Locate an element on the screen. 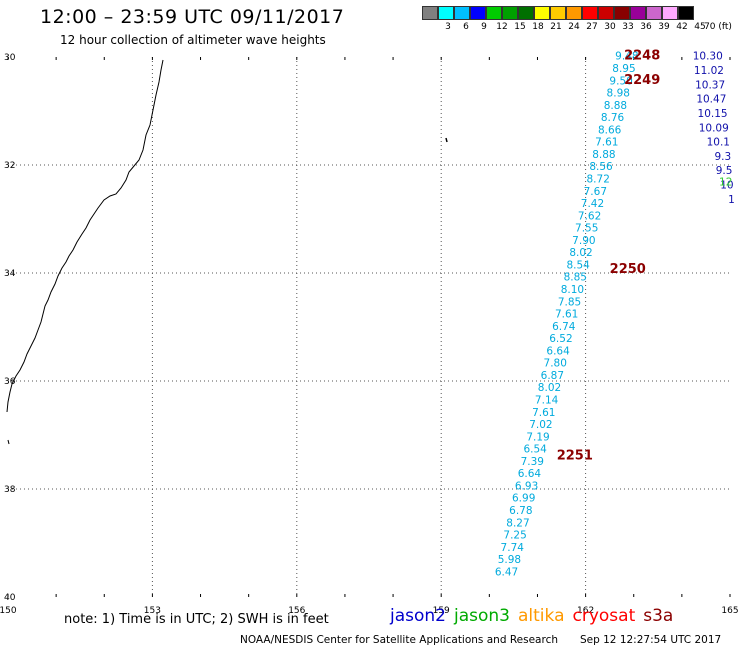  color-scale-label: 24 is located at coordinates (574, 27).